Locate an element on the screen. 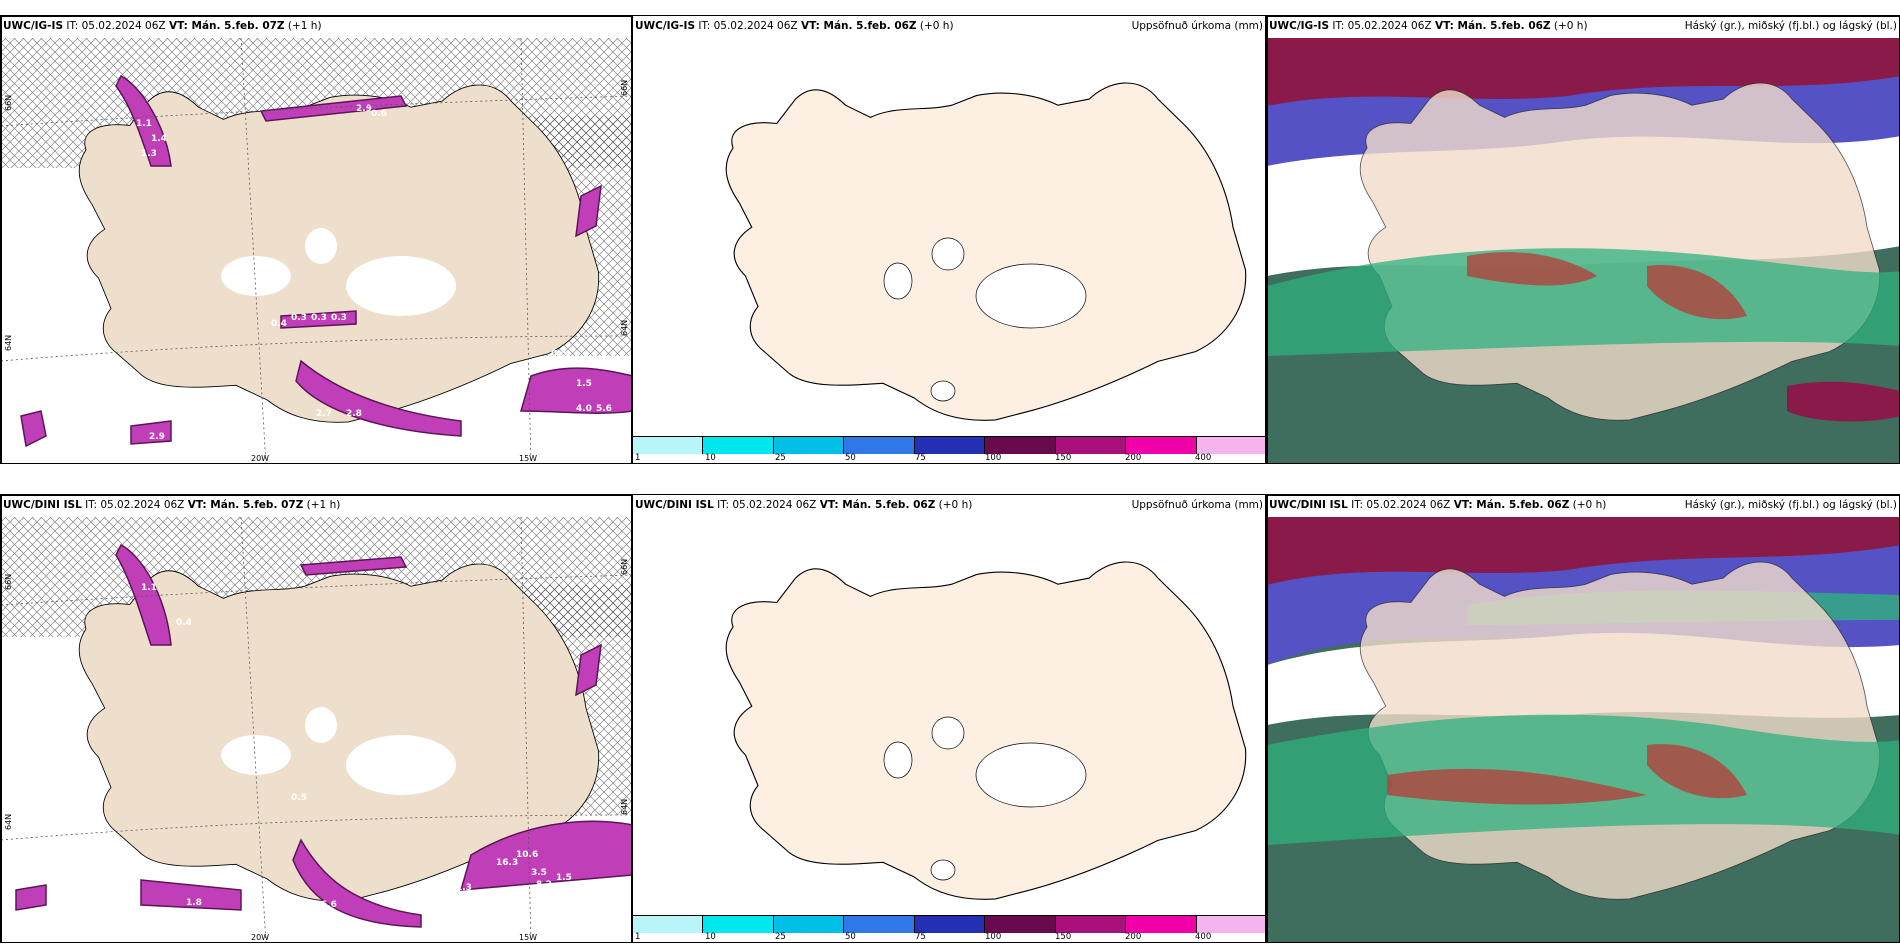 This screenshot has width=1900, height=950. svg-text: 1.4 is located at coordinates (159, 139).